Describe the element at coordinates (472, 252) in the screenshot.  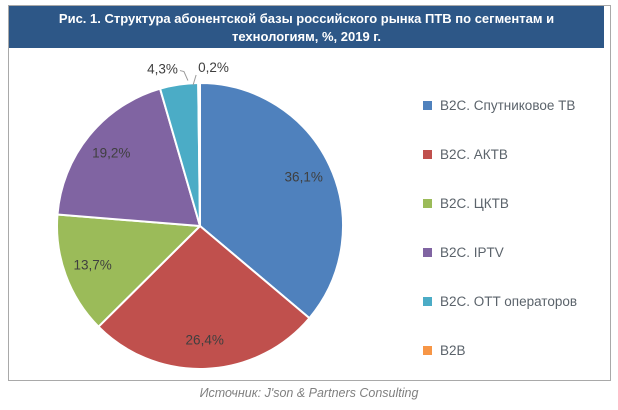
I see `legend-label: B2C. IPTV` at that location.